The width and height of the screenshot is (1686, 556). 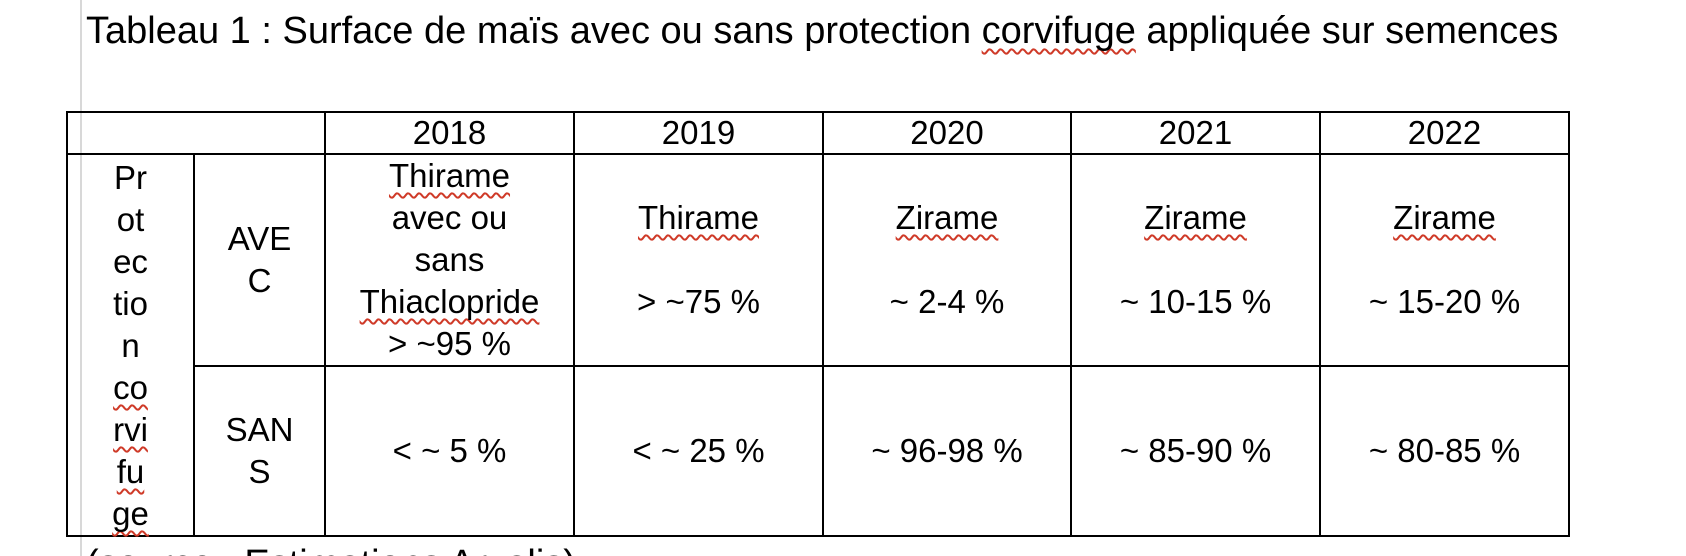 What do you see at coordinates (130, 261) in the screenshot?
I see `rowhead-line: ec` at bounding box center [130, 261].